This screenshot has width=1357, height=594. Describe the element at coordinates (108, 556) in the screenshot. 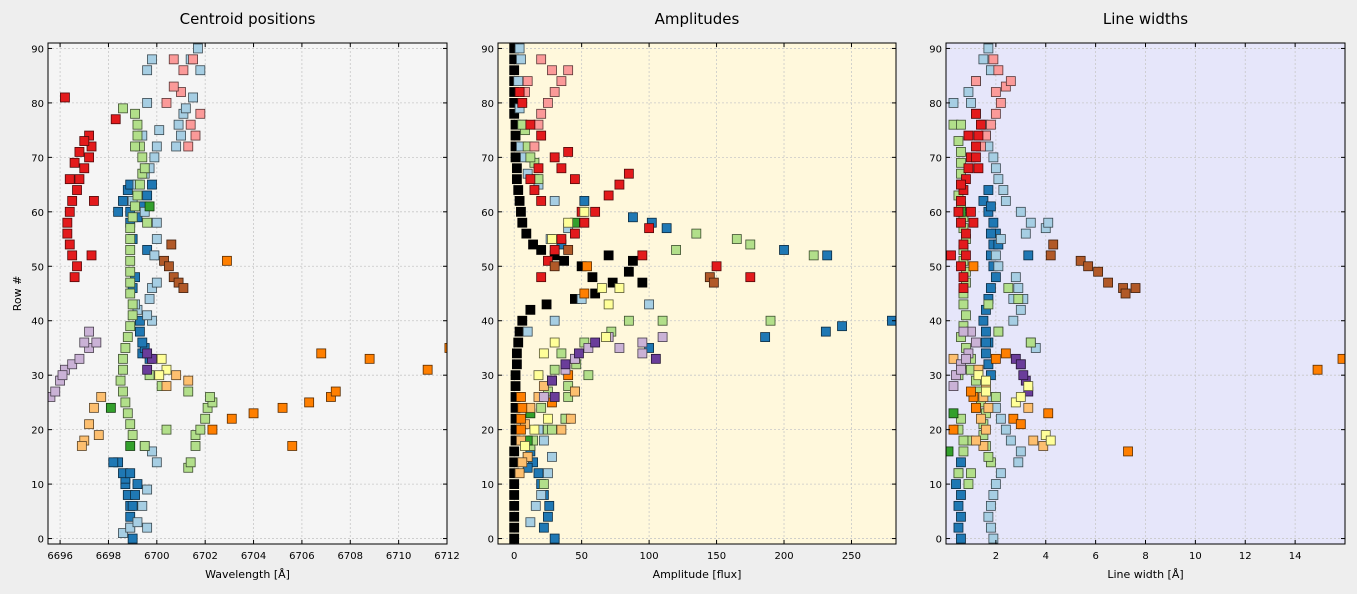

I see `x-tick-label: 6698` at that location.